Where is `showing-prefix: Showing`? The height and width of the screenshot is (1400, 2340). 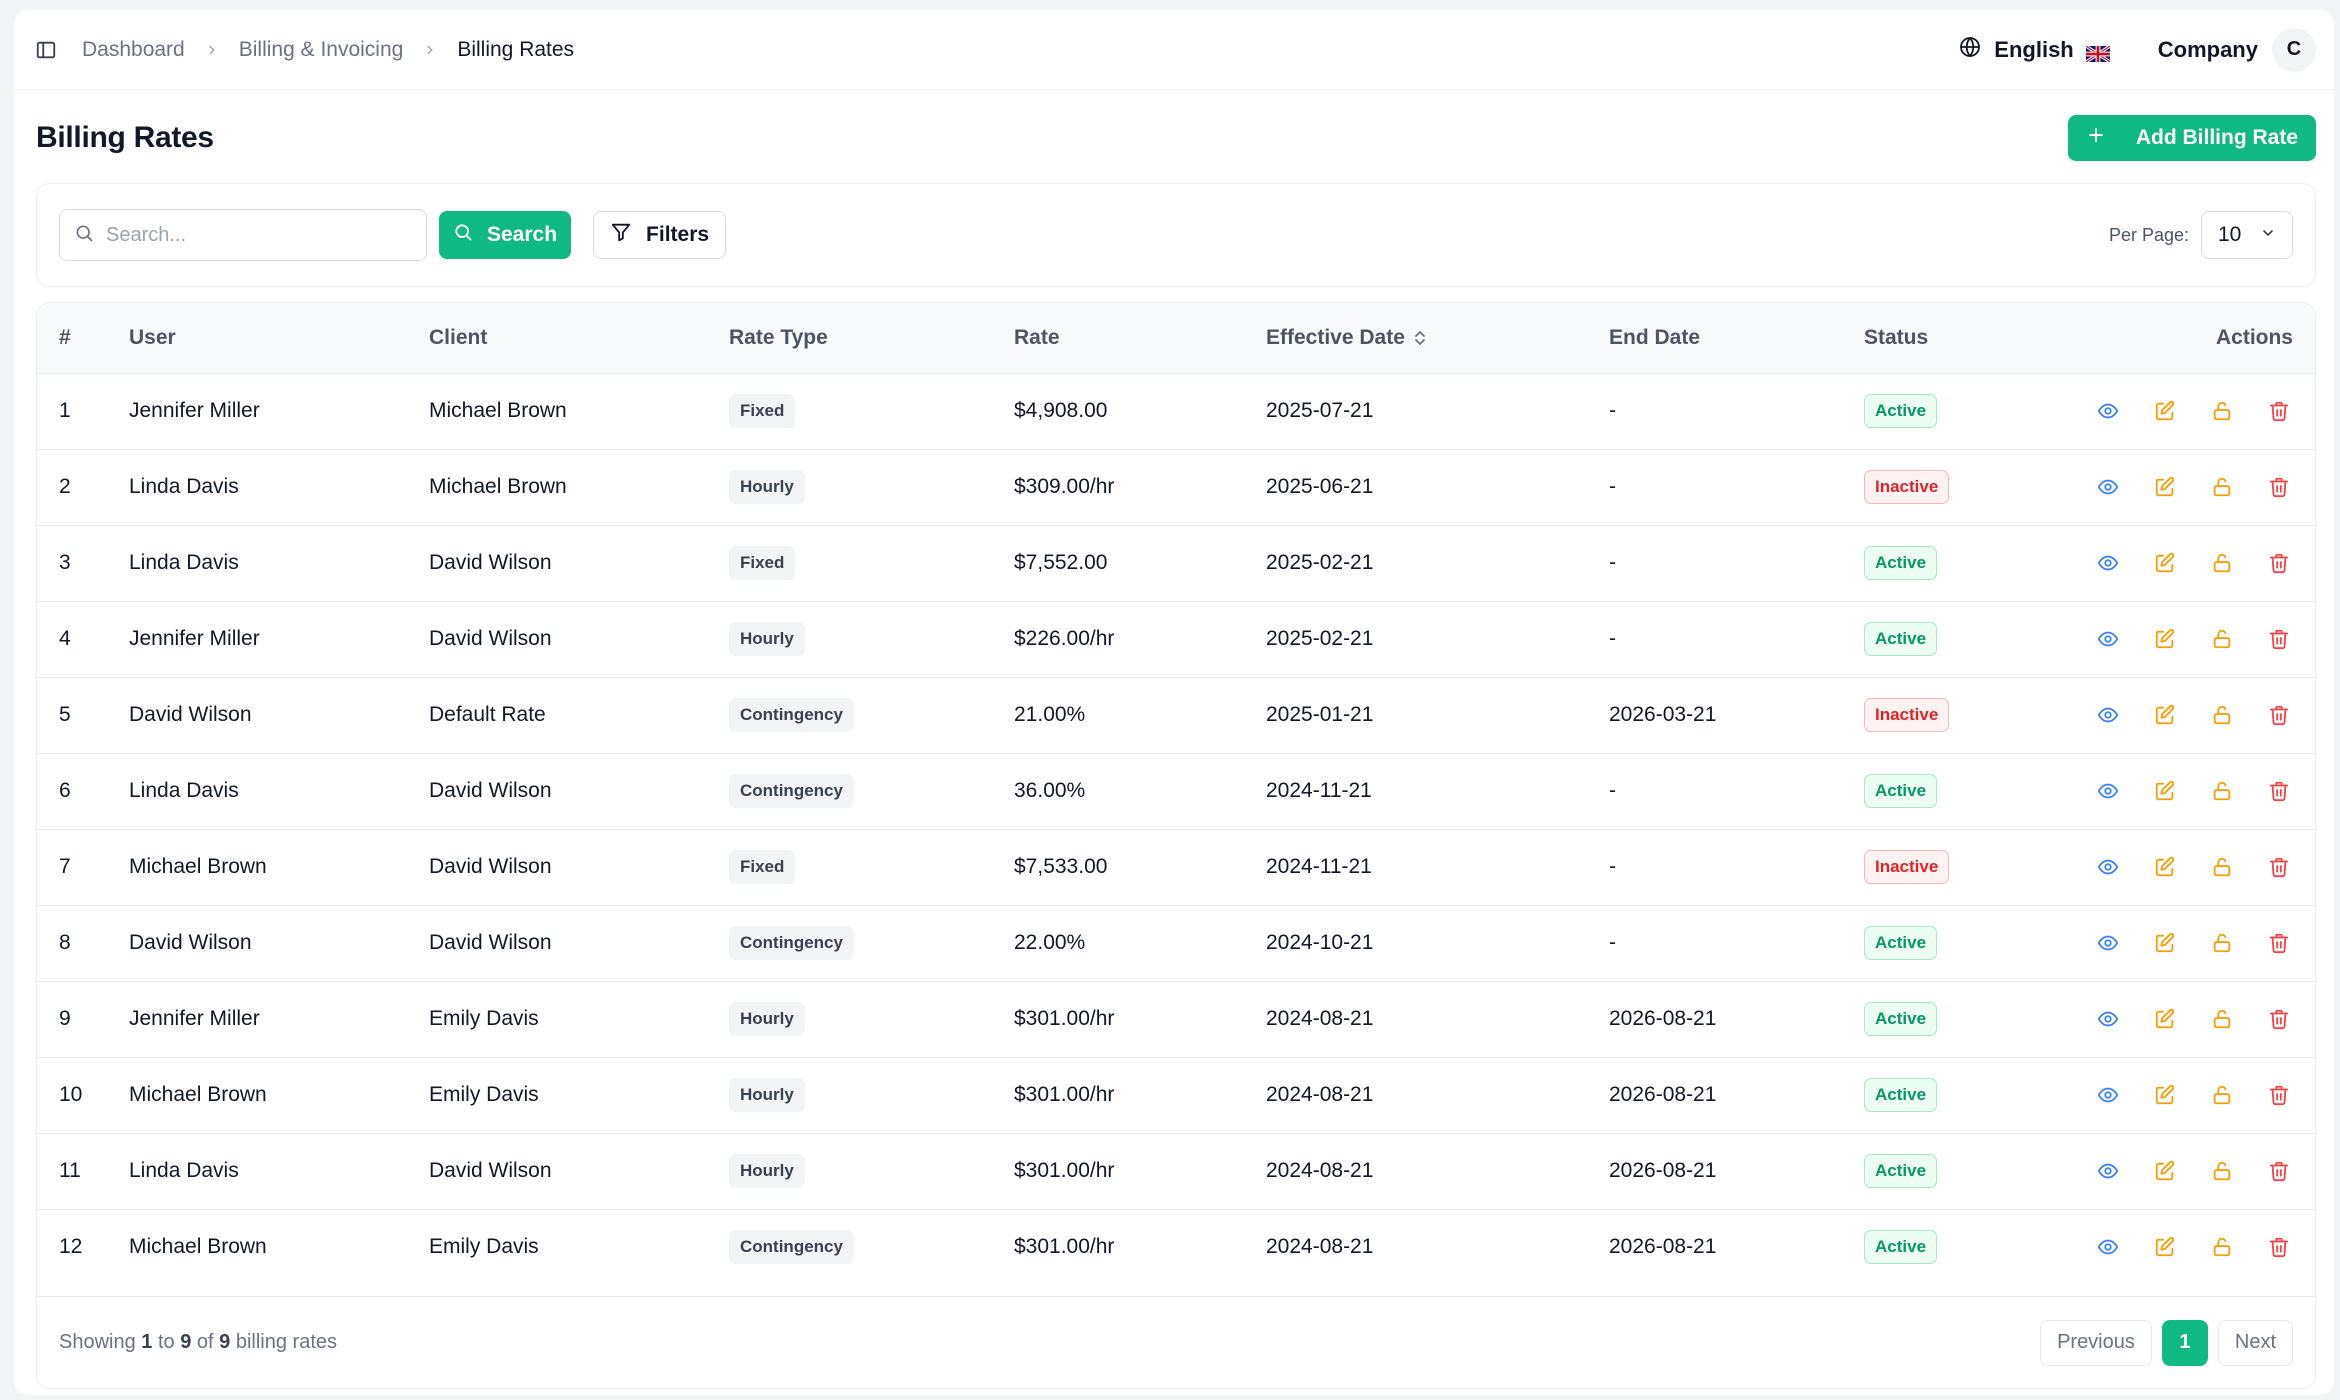 showing-prefix: Showing is located at coordinates (97, 1342).